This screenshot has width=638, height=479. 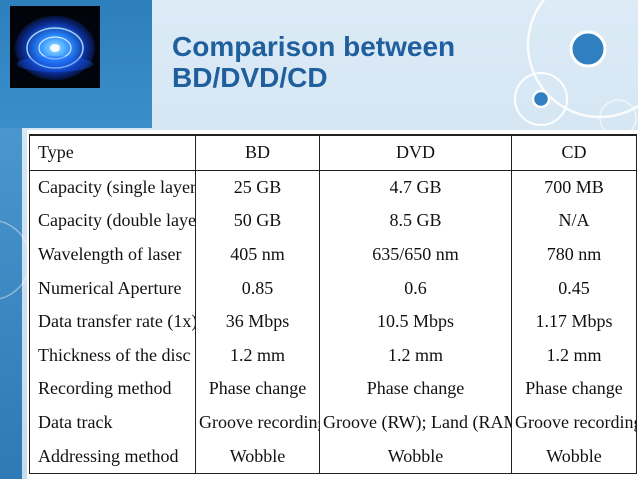 What do you see at coordinates (257, 422) in the screenshot?
I see `cell-bd: Groove recording` at bounding box center [257, 422].